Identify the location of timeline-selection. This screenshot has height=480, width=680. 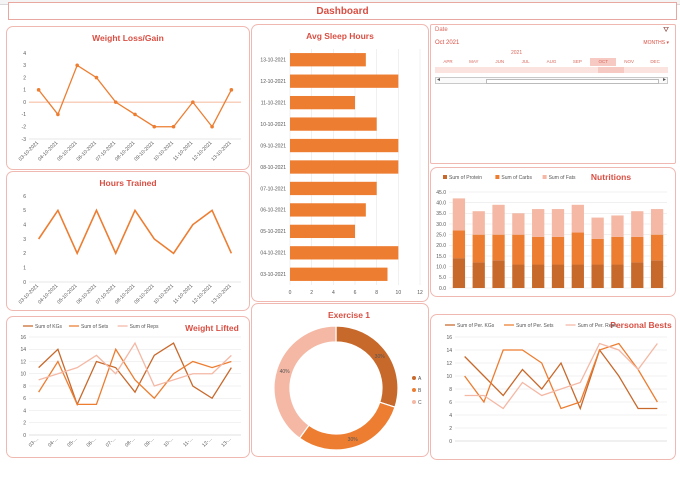
(611, 70).